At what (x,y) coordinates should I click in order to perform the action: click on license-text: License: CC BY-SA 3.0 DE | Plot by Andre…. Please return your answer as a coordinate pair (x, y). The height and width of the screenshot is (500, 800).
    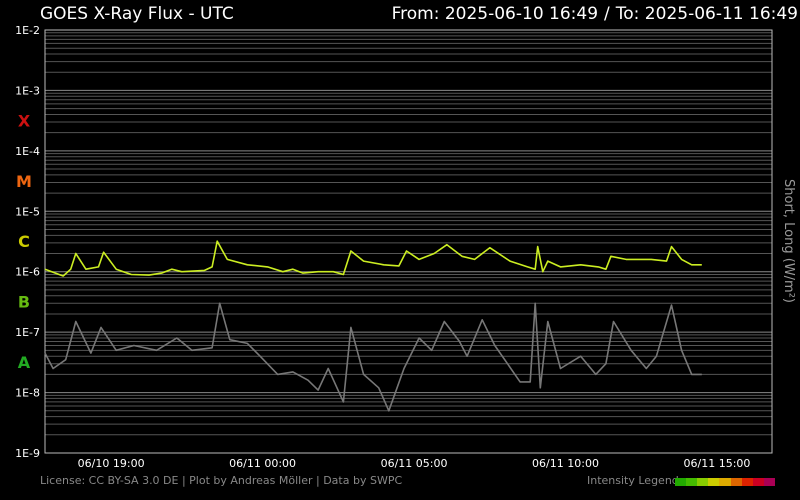
    Looking at the image, I should click on (221, 480).